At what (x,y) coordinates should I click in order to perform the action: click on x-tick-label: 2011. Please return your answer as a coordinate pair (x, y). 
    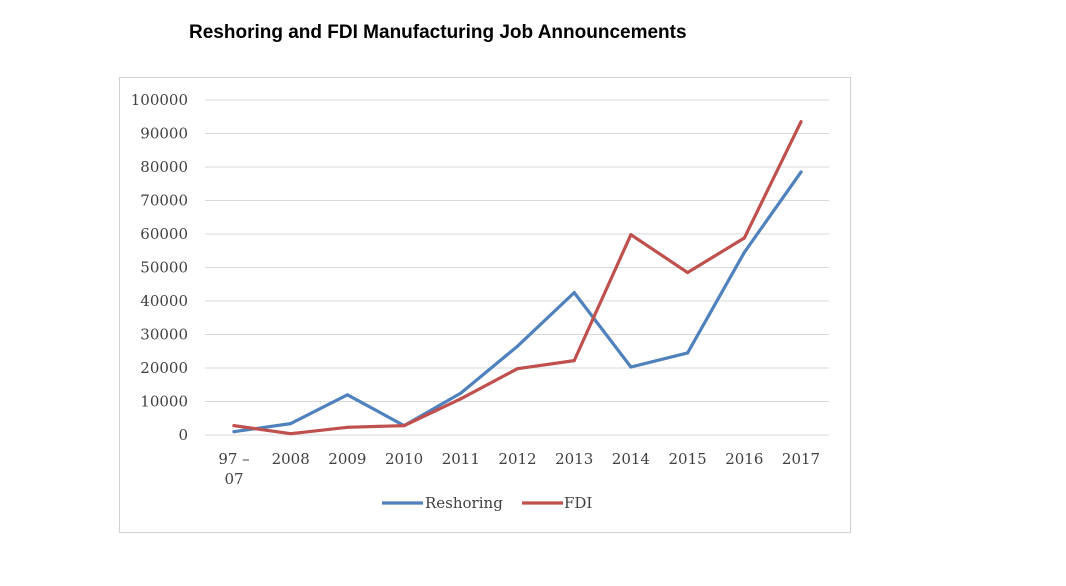
    Looking at the image, I should click on (461, 459).